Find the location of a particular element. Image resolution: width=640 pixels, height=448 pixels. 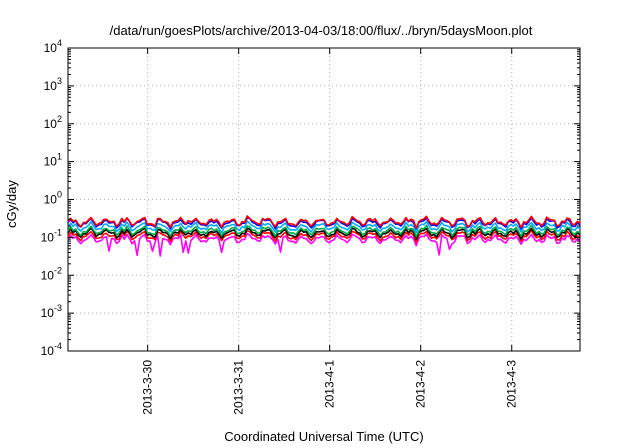

y-tick-label: 10⁻³ is located at coordinates (51, 311).